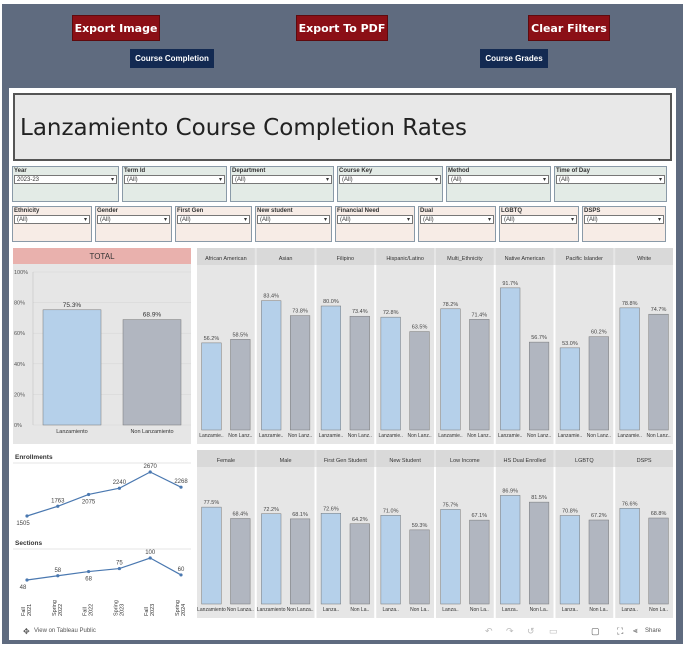  I want to click on bar-asian-lanzamiento, so click(271, 365).